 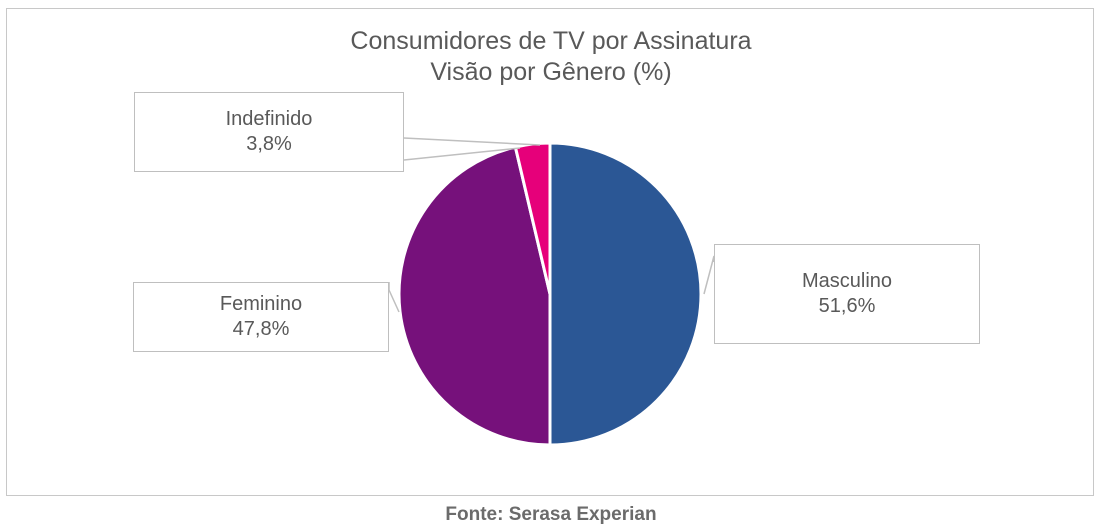 I want to click on leader-indefinido-top, so click(x=472, y=141).